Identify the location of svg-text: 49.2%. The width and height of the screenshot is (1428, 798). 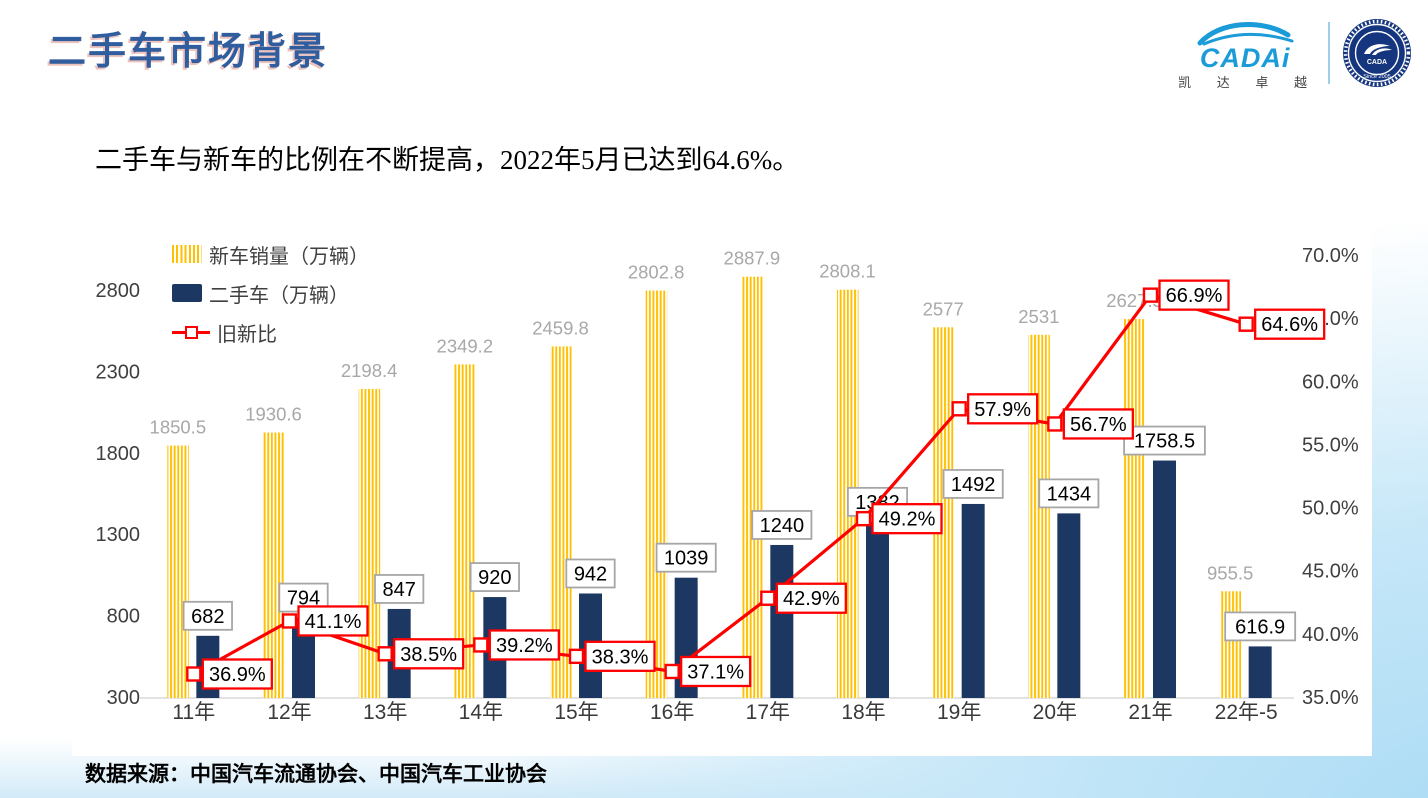
(907, 520).